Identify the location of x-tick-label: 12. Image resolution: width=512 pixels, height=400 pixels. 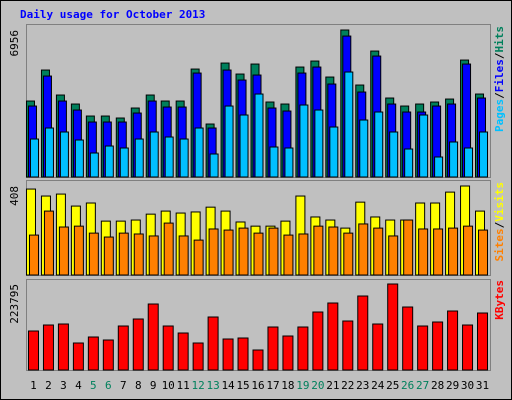
(198, 385).